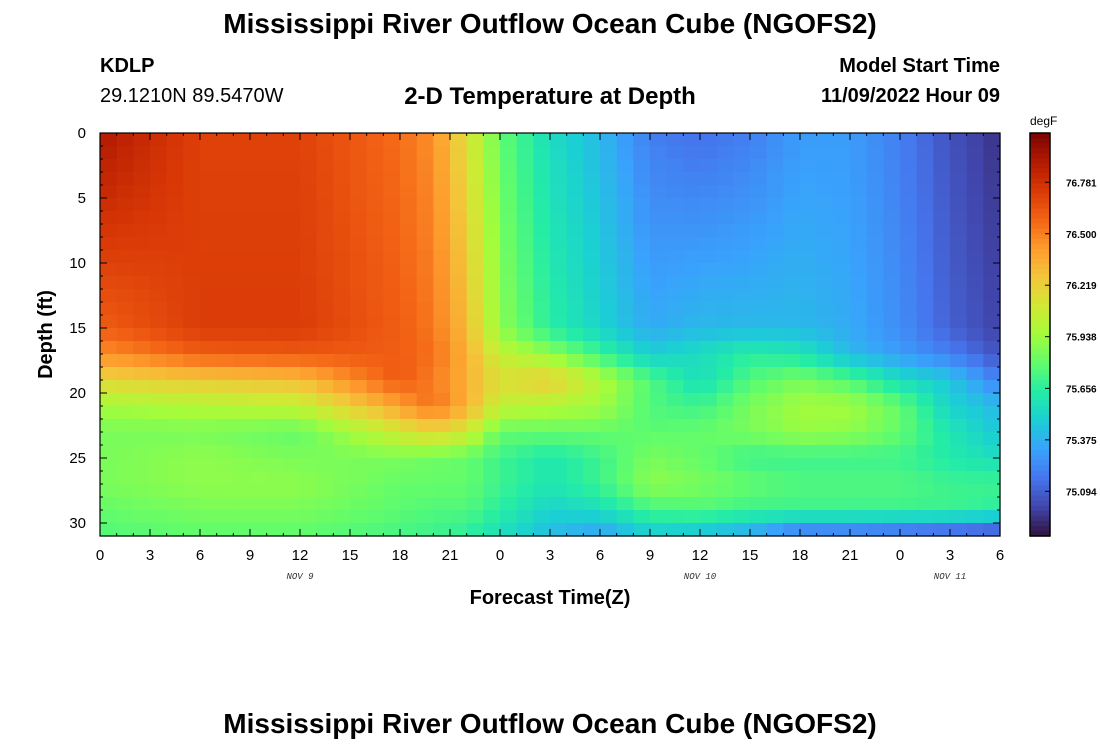 The image size is (1100, 750). What do you see at coordinates (46, 334) in the screenshot?
I see `y-axis-title: Depth (ft)` at bounding box center [46, 334].